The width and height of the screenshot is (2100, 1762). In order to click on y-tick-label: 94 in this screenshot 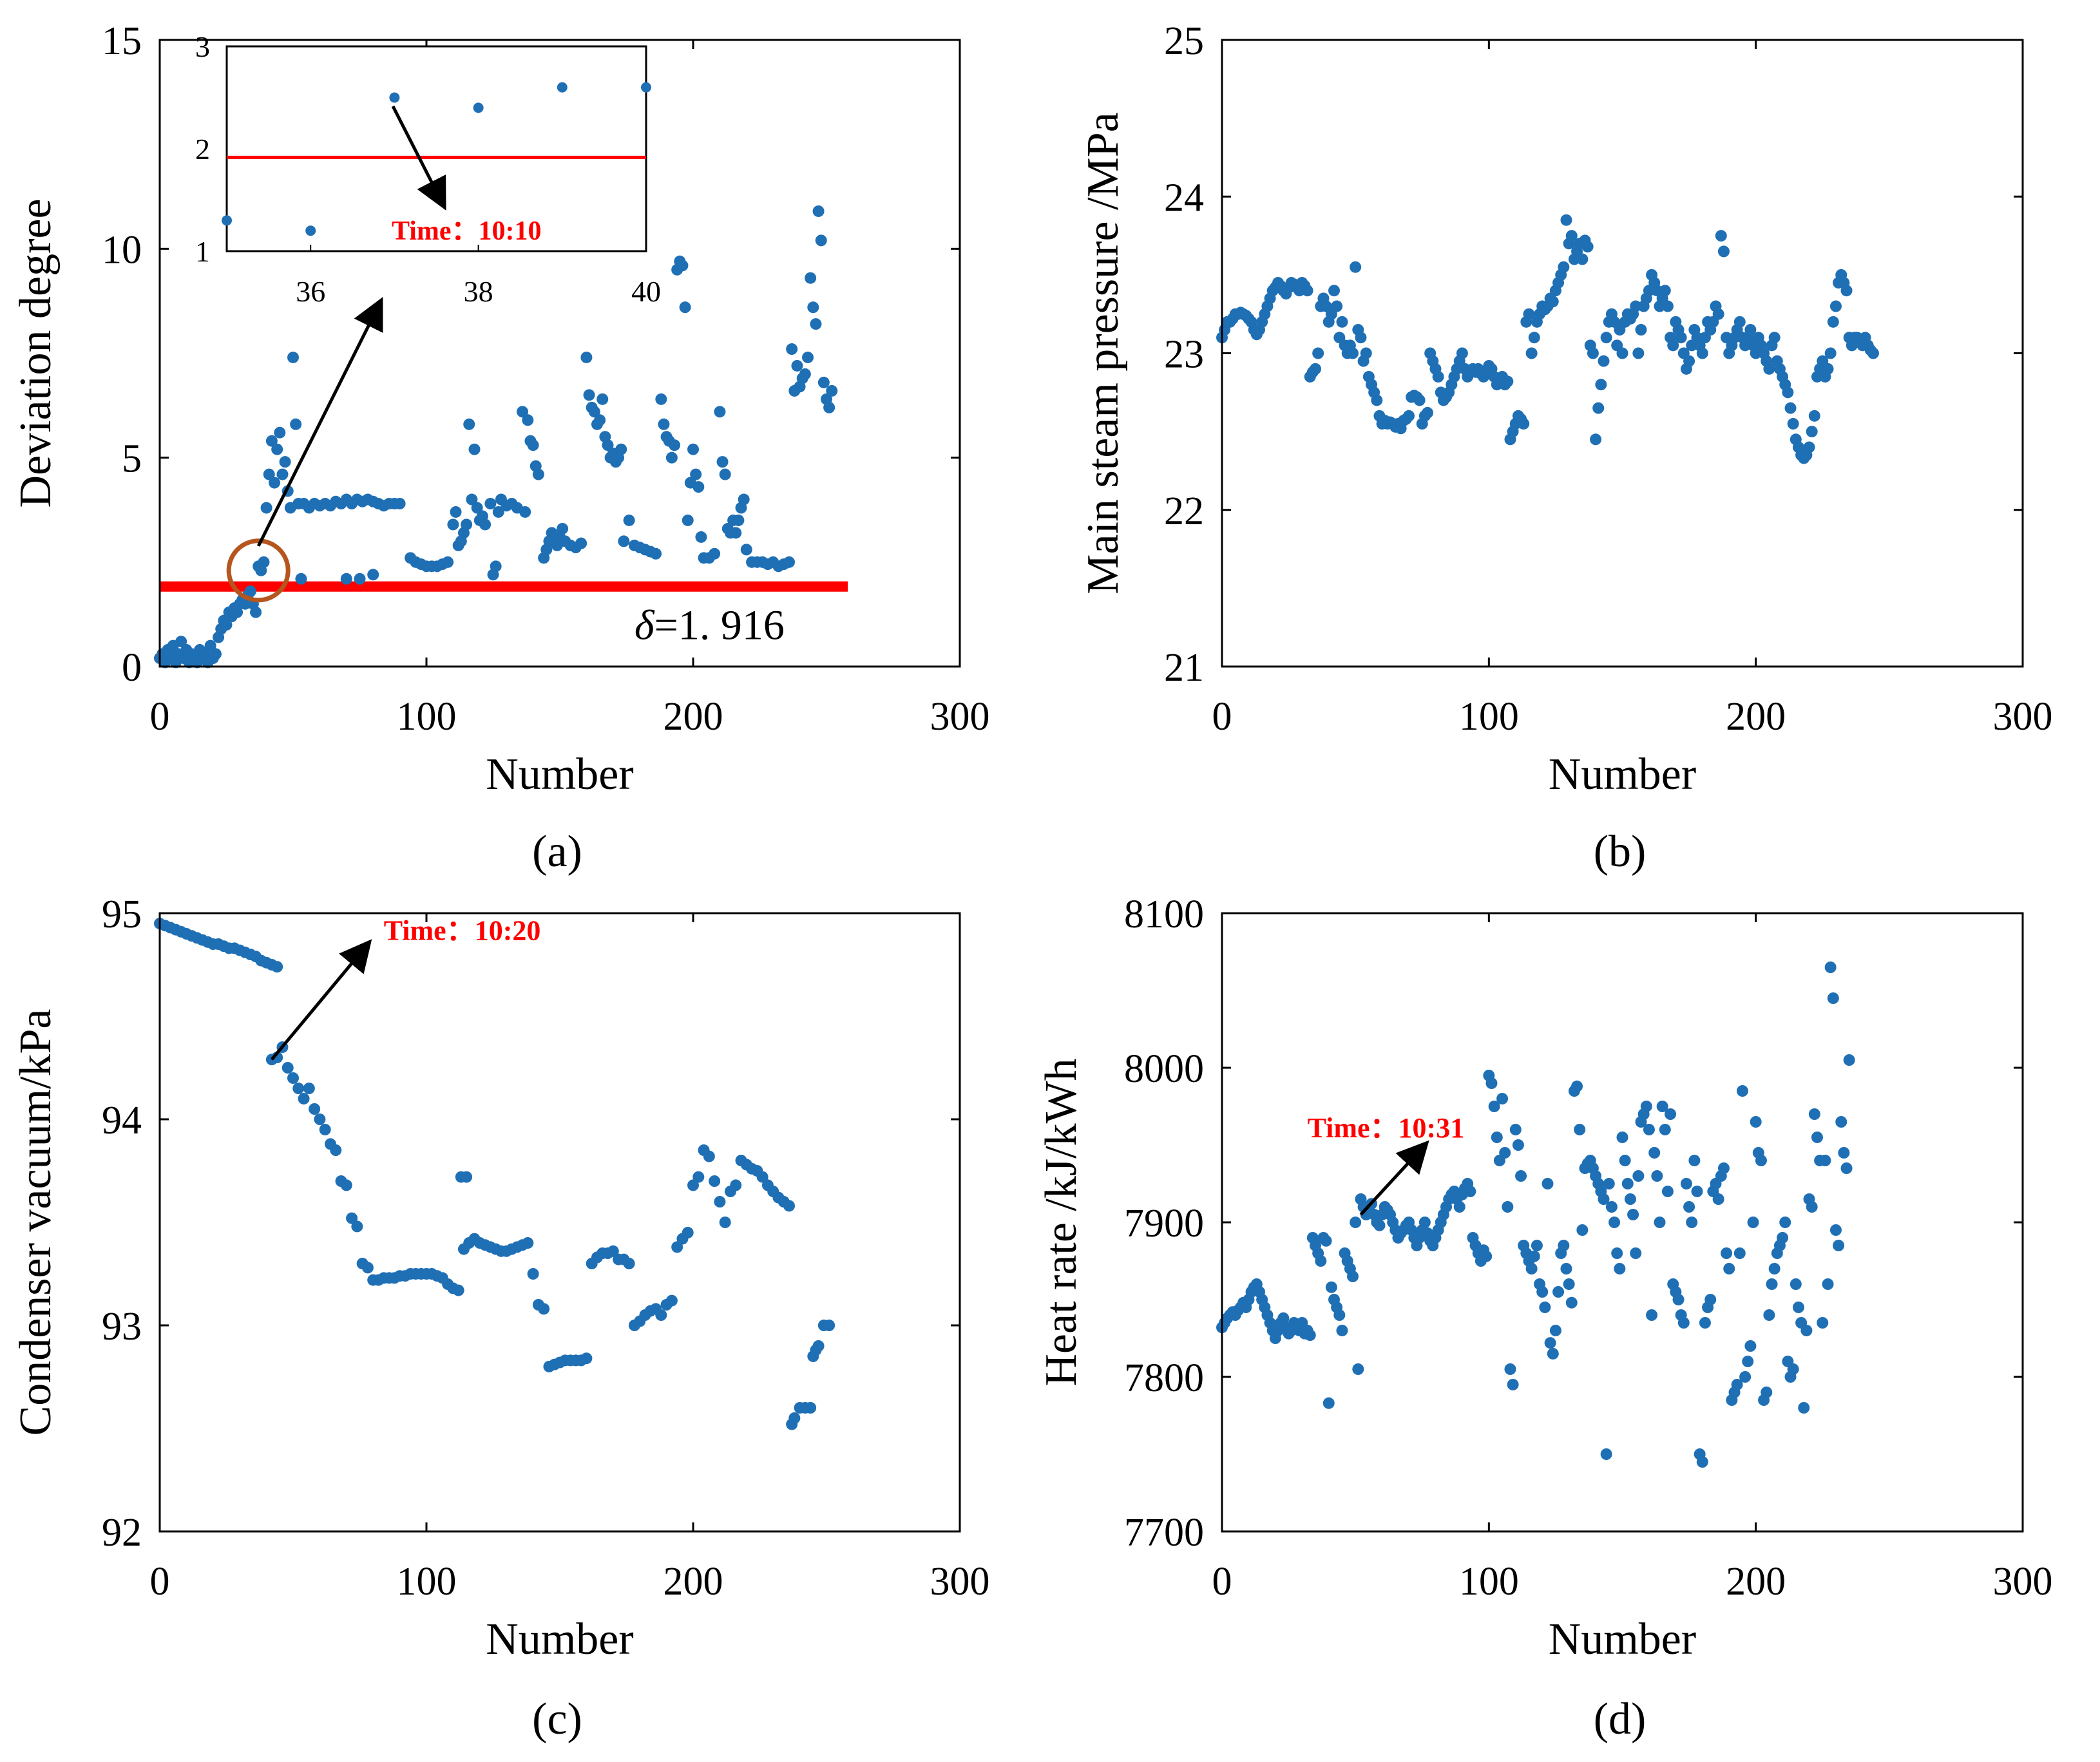, I will do `click(122, 1120)`.